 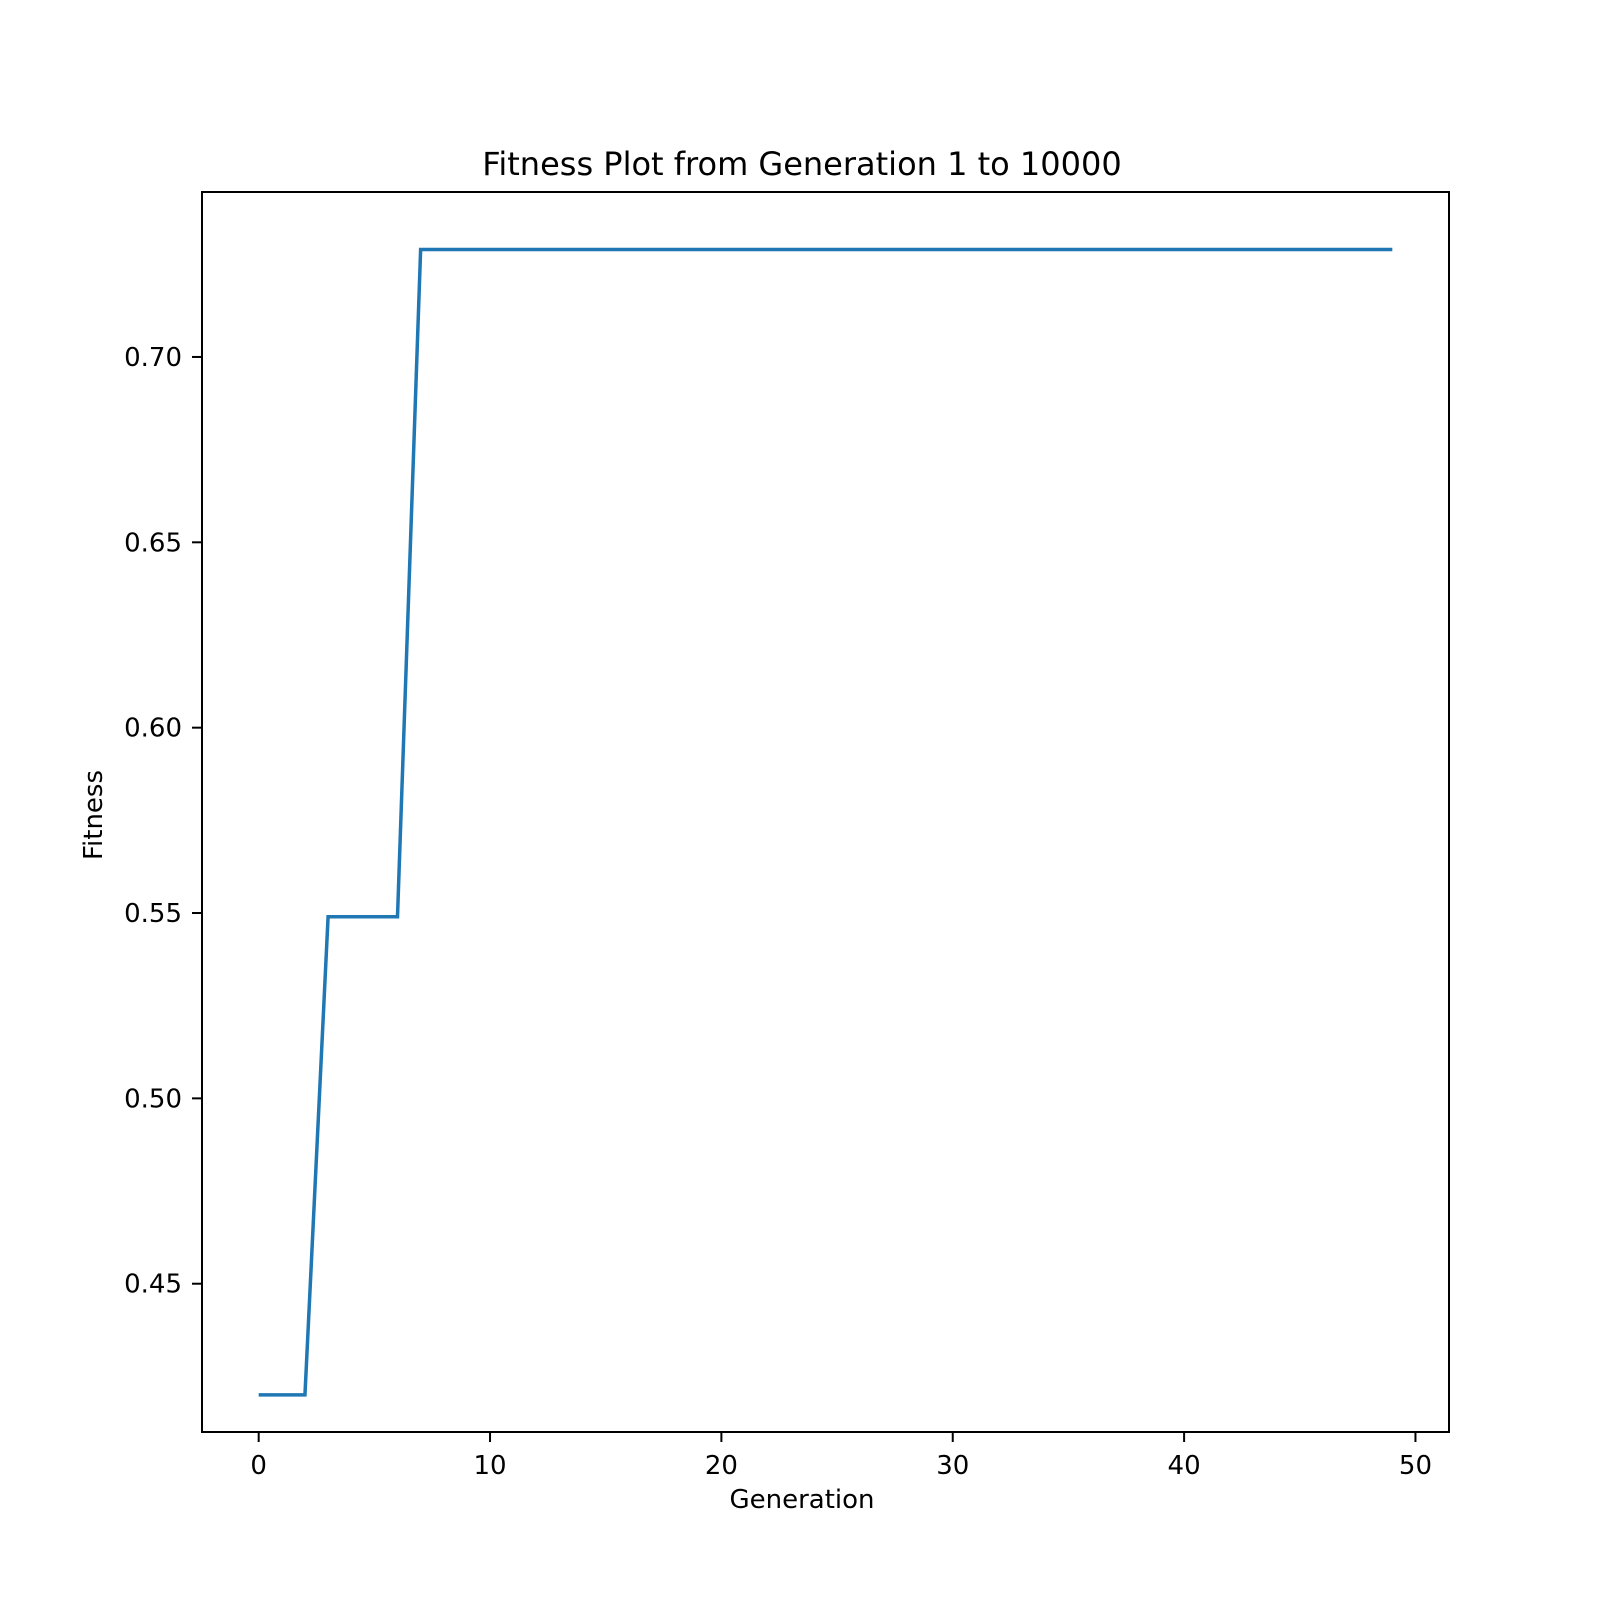 What do you see at coordinates (153, 1285) in the screenshot?
I see `y-tick-label: 0.45` at bounding box center [153, 1285].